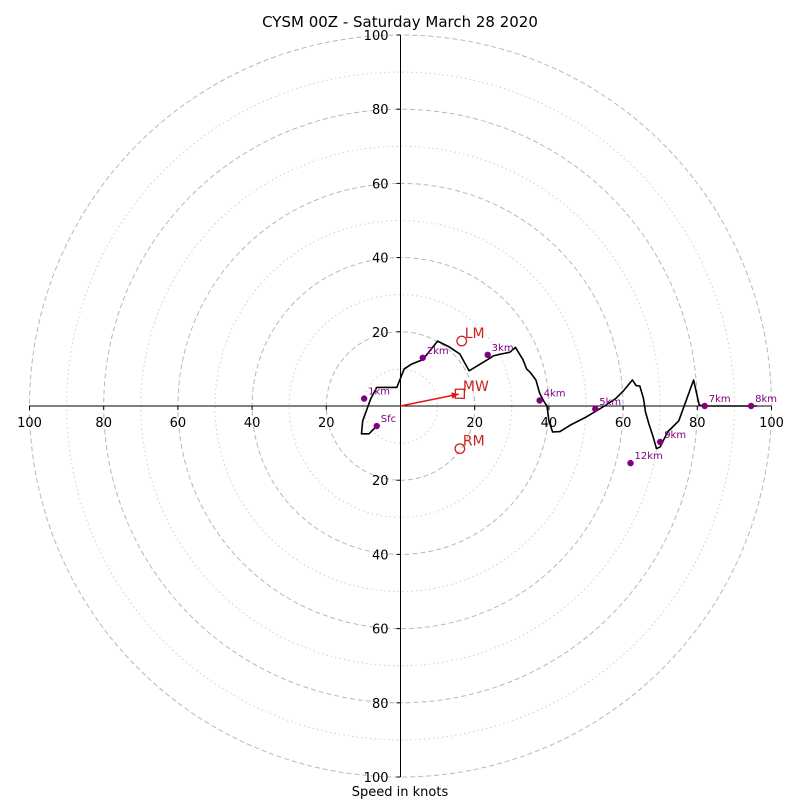 This screenshot has width=800, height=800. I want to click on wind-profile-line, so click(558, 395).